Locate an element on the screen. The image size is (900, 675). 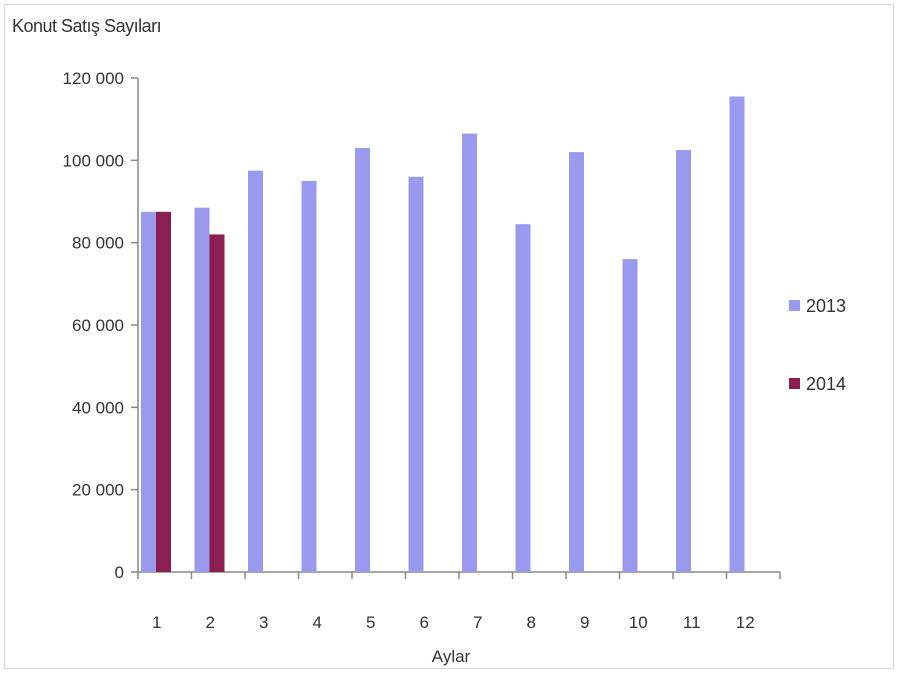
legend-swatch-2013 is located at coordinates (794, 305).